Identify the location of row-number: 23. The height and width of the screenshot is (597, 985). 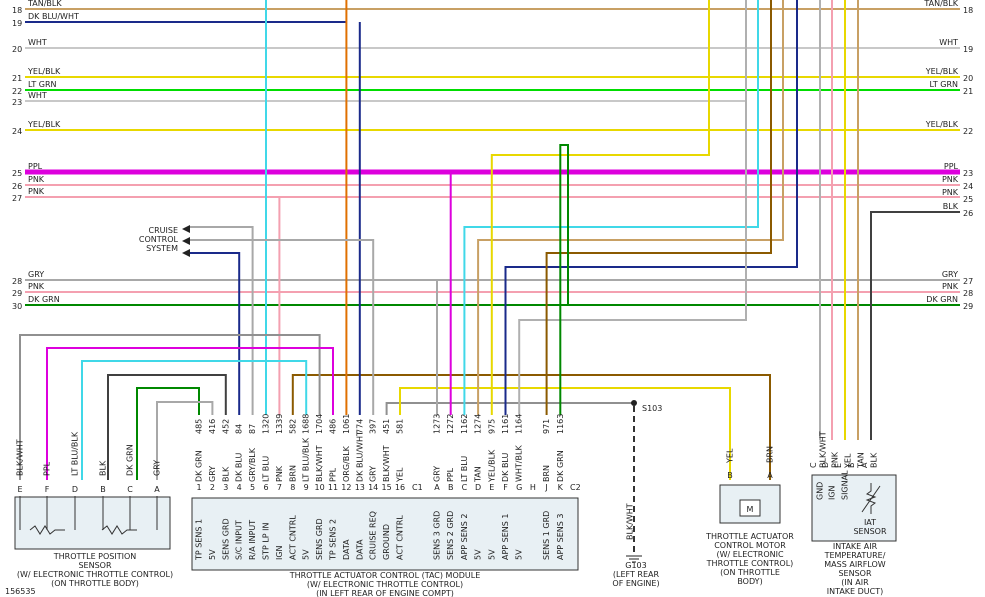
(17, 102).